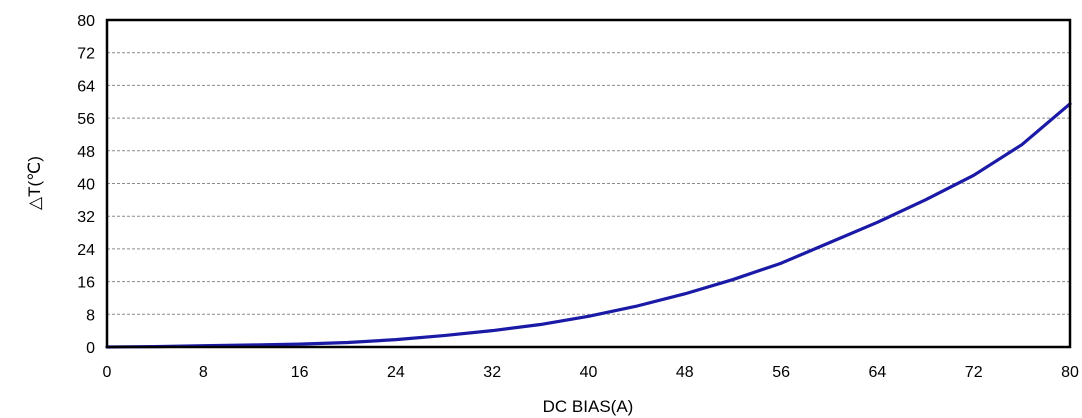  I want to click on x-tick-label: 0, so click(107, 372).